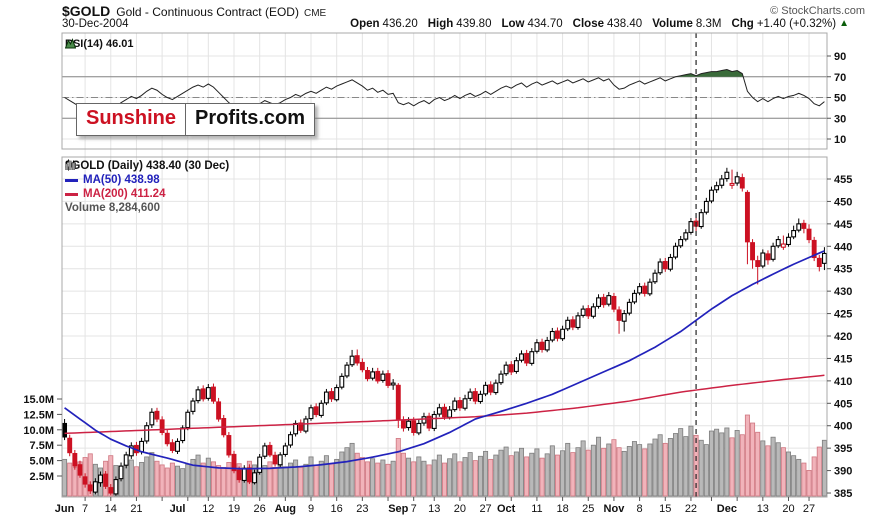 The width and height of the screenshot is (875, 526). I want to click on exchange-label: CME, so click(315, 13).